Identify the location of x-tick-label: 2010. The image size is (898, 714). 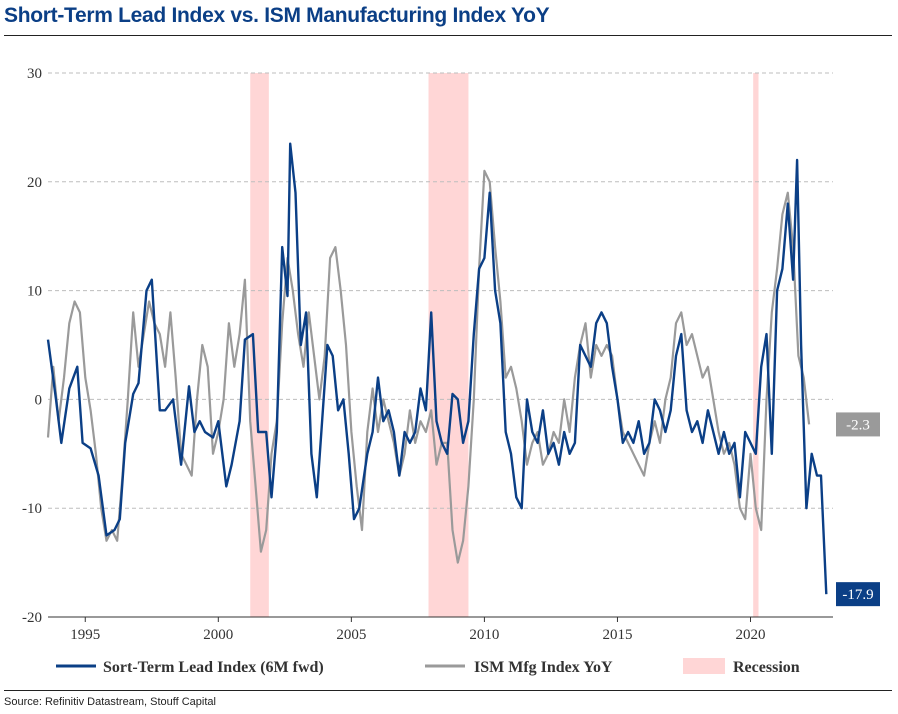
(484, 635).